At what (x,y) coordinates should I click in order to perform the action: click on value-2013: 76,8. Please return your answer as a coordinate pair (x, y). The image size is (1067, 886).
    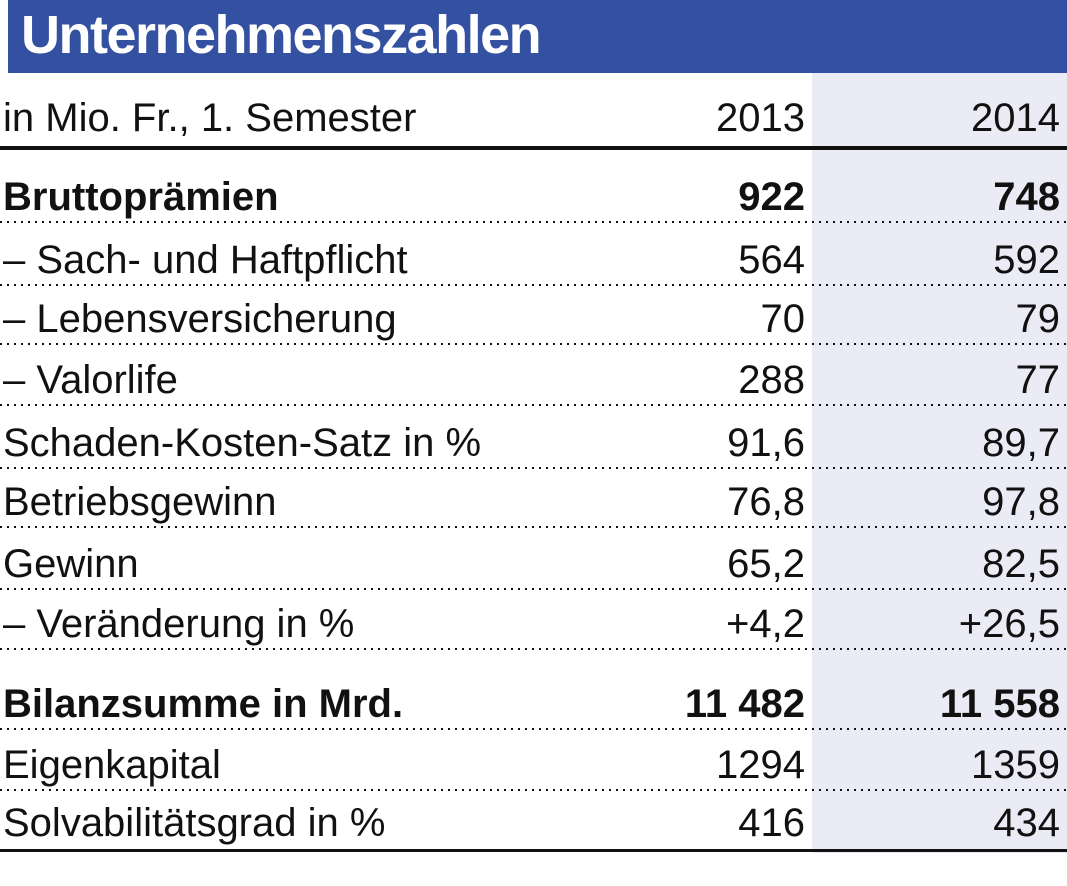
    Looking at the image, I should click on (766, 502).